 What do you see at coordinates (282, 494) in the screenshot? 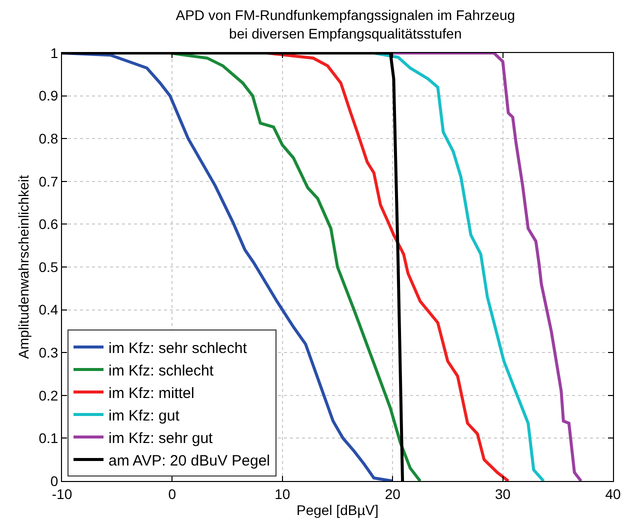
I see `x-tick-label: 10` at bounding box center [282, 494].